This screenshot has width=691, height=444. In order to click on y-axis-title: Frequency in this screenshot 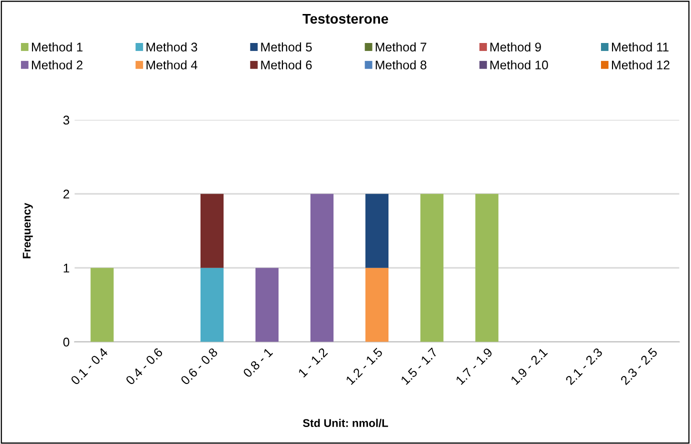, I will do `click(27, 230)`.